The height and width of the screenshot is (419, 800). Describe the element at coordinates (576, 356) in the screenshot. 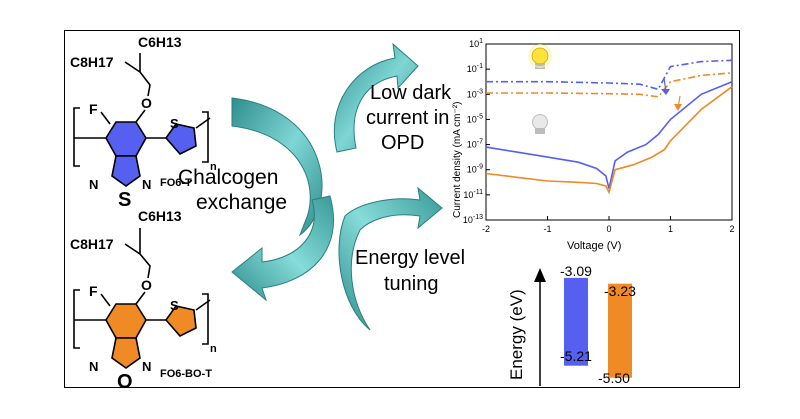

I see `homo-label-fo6-t: -5.21` at that location.